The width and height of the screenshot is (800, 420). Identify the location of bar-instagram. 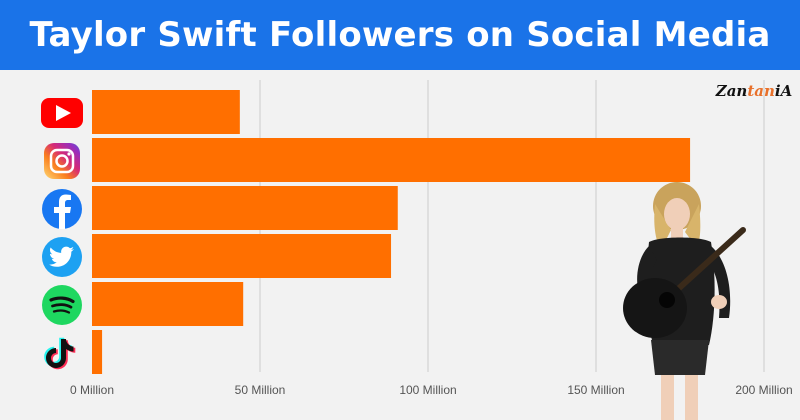
(391, 160).